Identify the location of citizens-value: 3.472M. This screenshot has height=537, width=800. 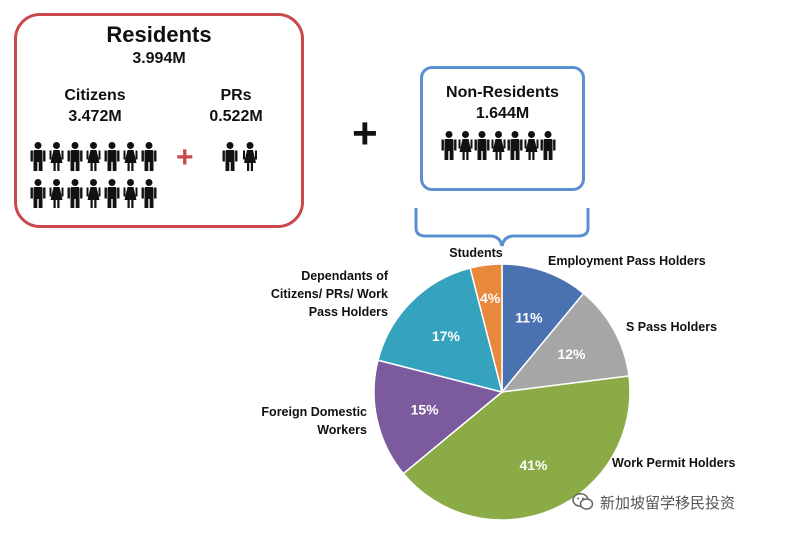
(95, 116).